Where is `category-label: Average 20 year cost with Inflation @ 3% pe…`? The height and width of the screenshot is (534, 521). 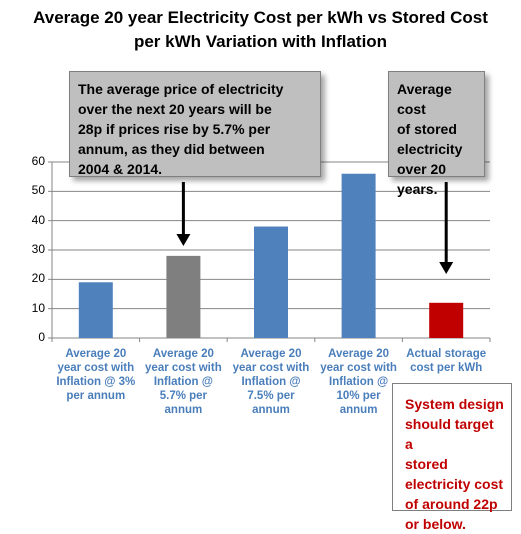
category-label: Average 20 year cost with Inflation @ 3% pe… is located at coordinates (96, 375).